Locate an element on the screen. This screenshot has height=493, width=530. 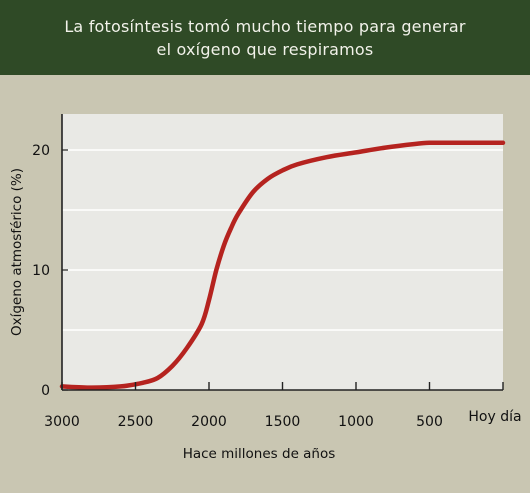
x-axis-title: Hace millones de años is located at coordinates (259, 454).